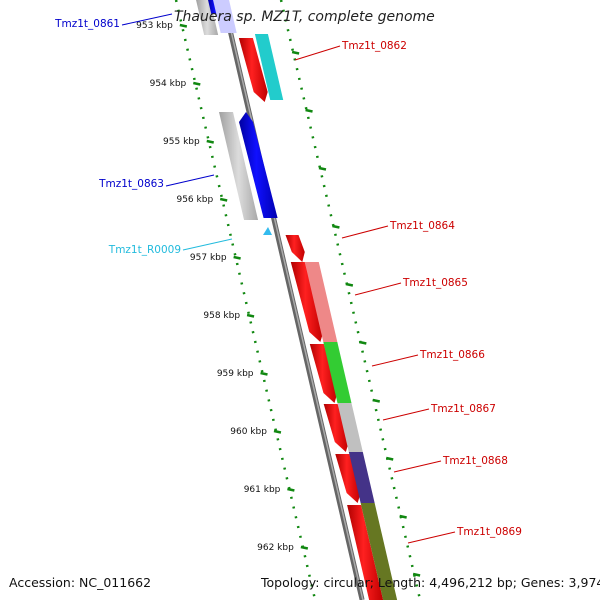 This screenshot has height=600, width=600. What do you see at coordinates (144, 250) in the screenshot?
I see `gene-label-tmz1t-r0009: Tmz1t_R0009` at bounding box center [144, 250].